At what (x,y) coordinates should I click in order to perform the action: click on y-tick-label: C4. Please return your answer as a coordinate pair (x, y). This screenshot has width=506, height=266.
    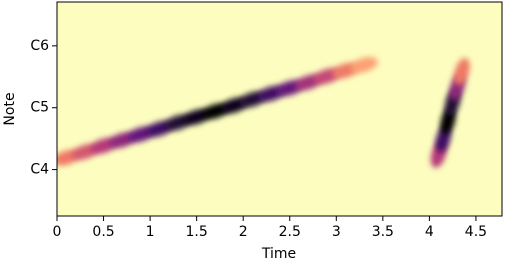
    Looking at the image, I should click on (39, 170).